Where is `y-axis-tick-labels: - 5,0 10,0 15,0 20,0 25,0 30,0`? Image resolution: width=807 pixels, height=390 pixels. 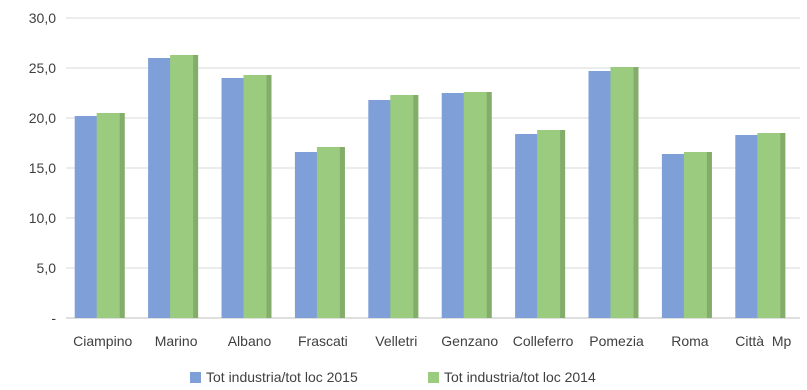 y-axis-tick-labels: - 5,0 10,0 15,0 20,0 25,0 30,0 is located at coordinates (43, 168).